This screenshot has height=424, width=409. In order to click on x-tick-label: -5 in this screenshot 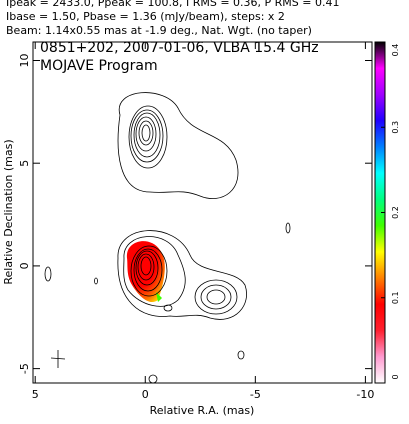, I will do `click(255, 394)`.